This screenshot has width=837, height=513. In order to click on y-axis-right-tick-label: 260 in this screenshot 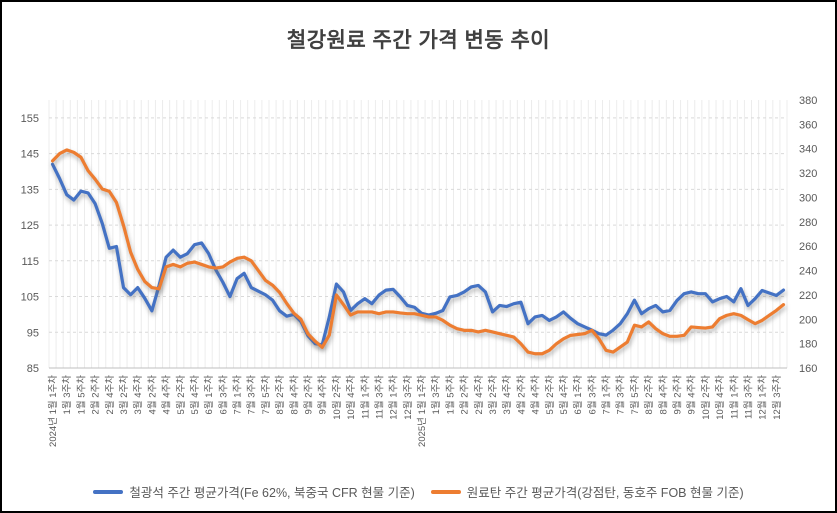, I will do `click(808, 247)`.